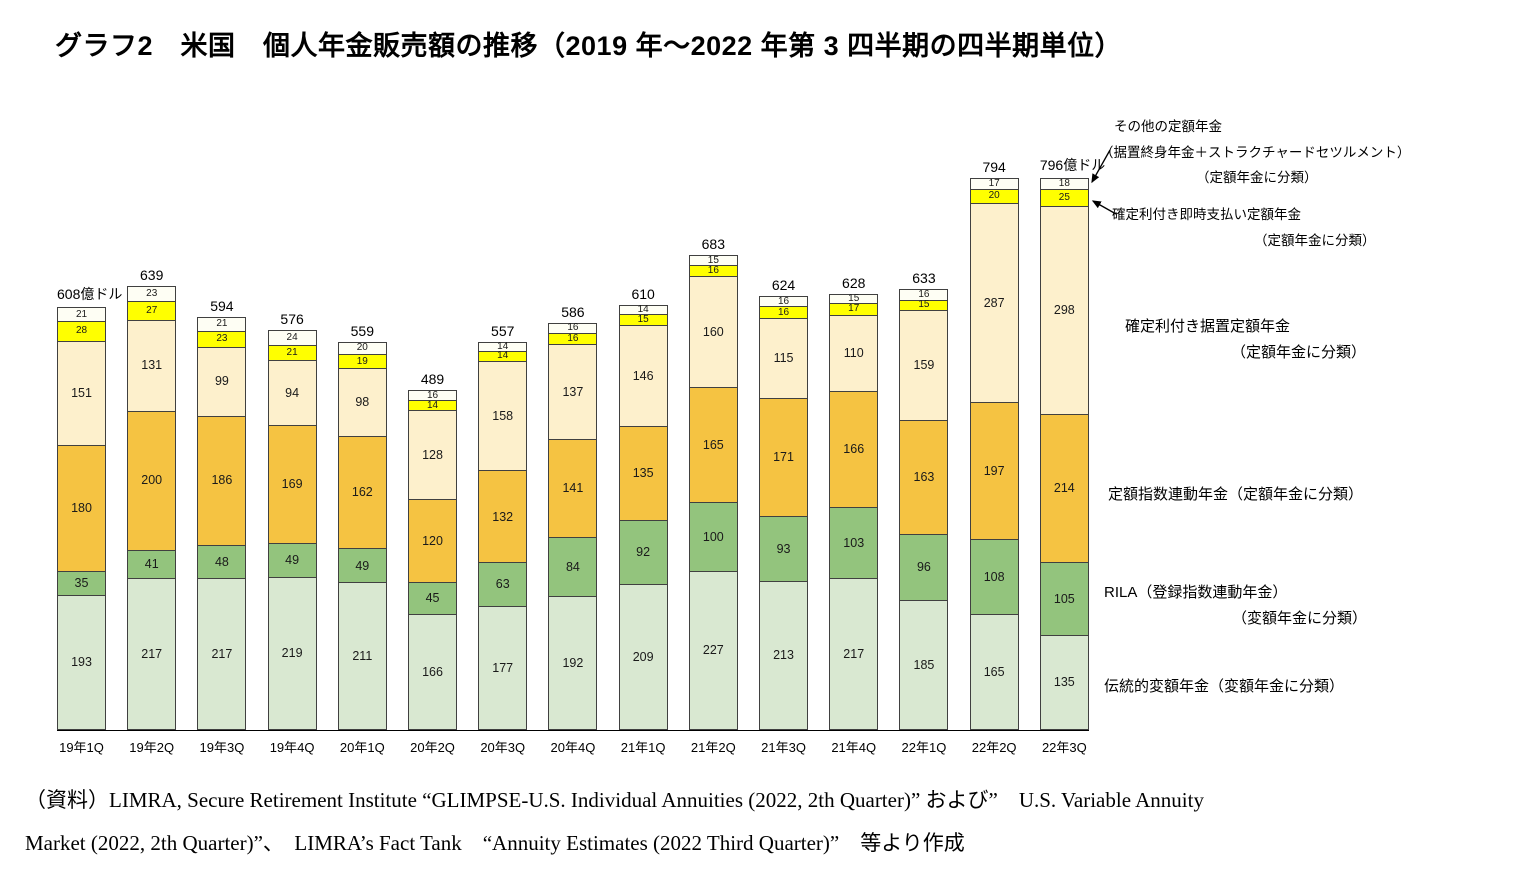 The height and width of the screenshot is (879, 1521). I want to click on segment-value-label: 197, so click(994, 471).